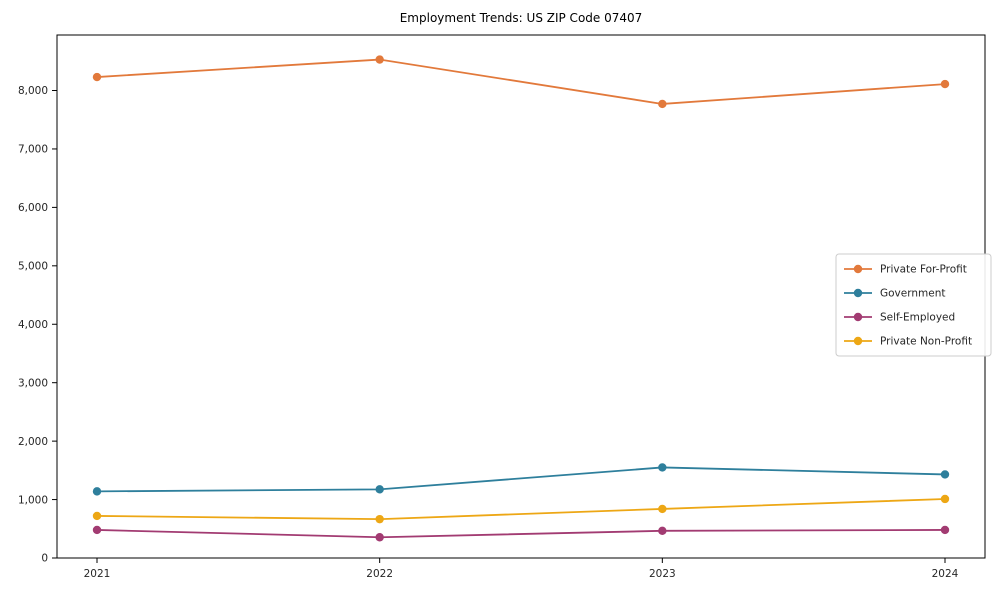 The image size is (1000, 600). What do you see at coordinates (44, 559) in the screenshot?
I see `y-axis-tick-label: 0` at bounding box center [44, 559].